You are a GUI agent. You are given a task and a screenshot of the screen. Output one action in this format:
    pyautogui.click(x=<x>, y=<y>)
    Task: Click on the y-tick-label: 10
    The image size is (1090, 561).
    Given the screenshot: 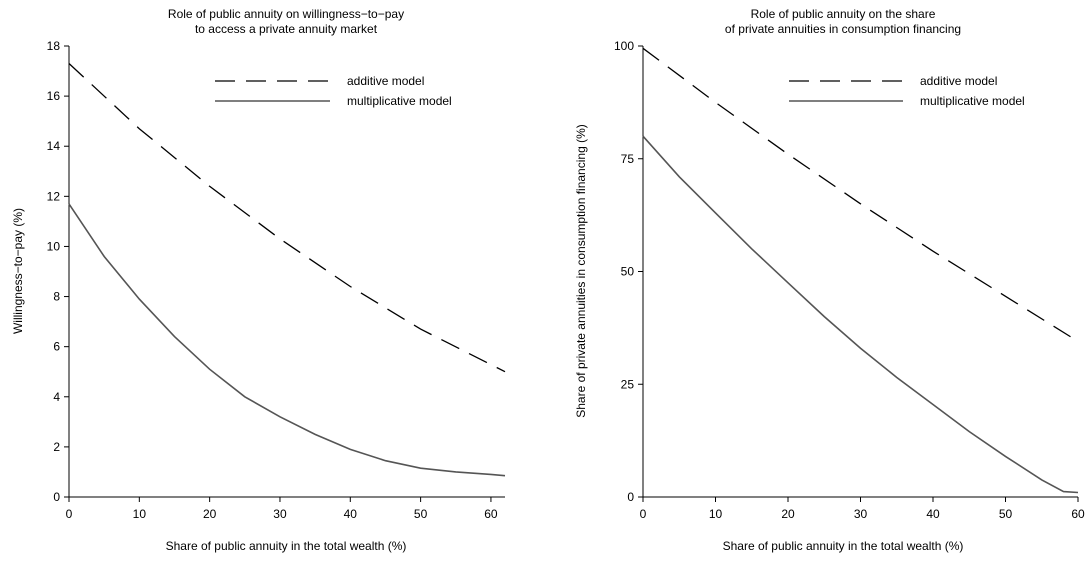 What is the action you would take?
    pyautogui.click(x=54, y=246)
    